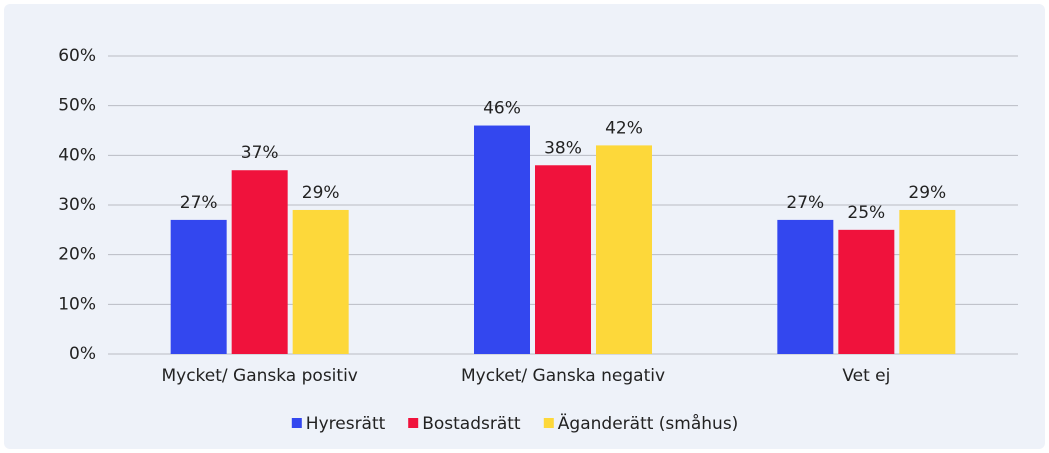  Describe the element at coordinates (563, 376) in the screenshot. I see `x-tick-label: Mycket/ Ganska negativ` at that location.